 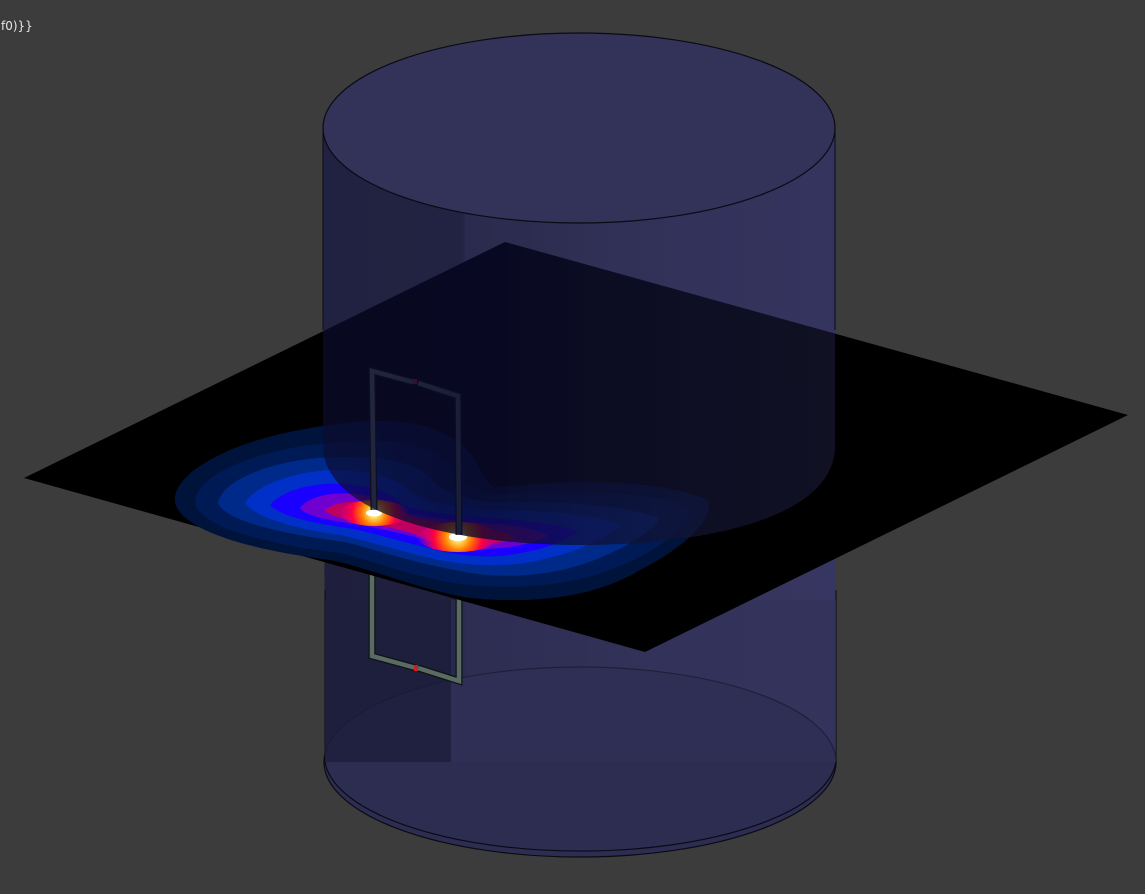 I want to click on cylinder-top-cap, so click(x=579, y=128).